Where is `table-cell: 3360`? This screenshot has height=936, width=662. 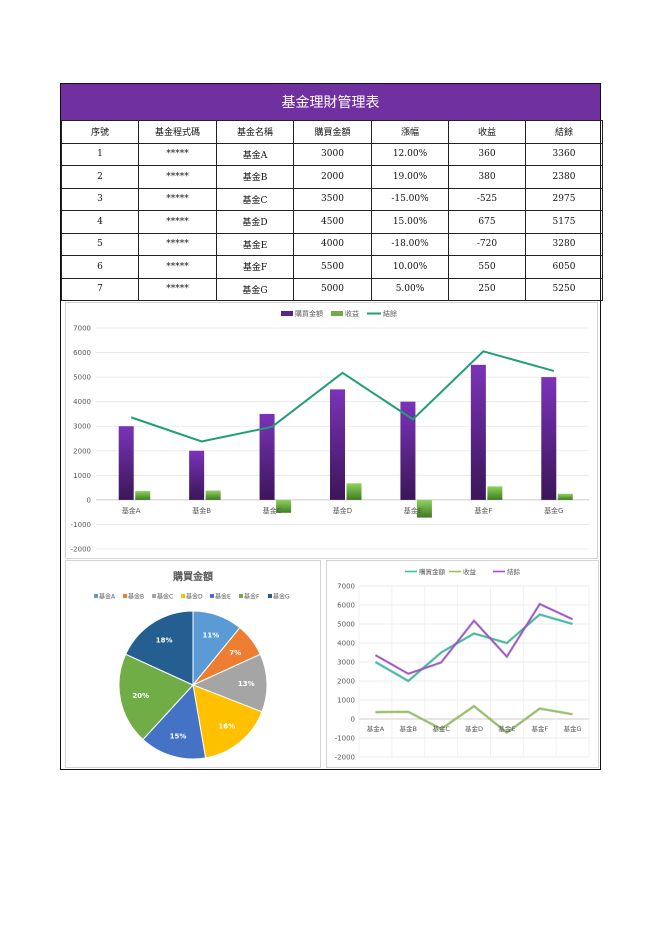 table-cell: 3360 is located at coordinates (564, 154).